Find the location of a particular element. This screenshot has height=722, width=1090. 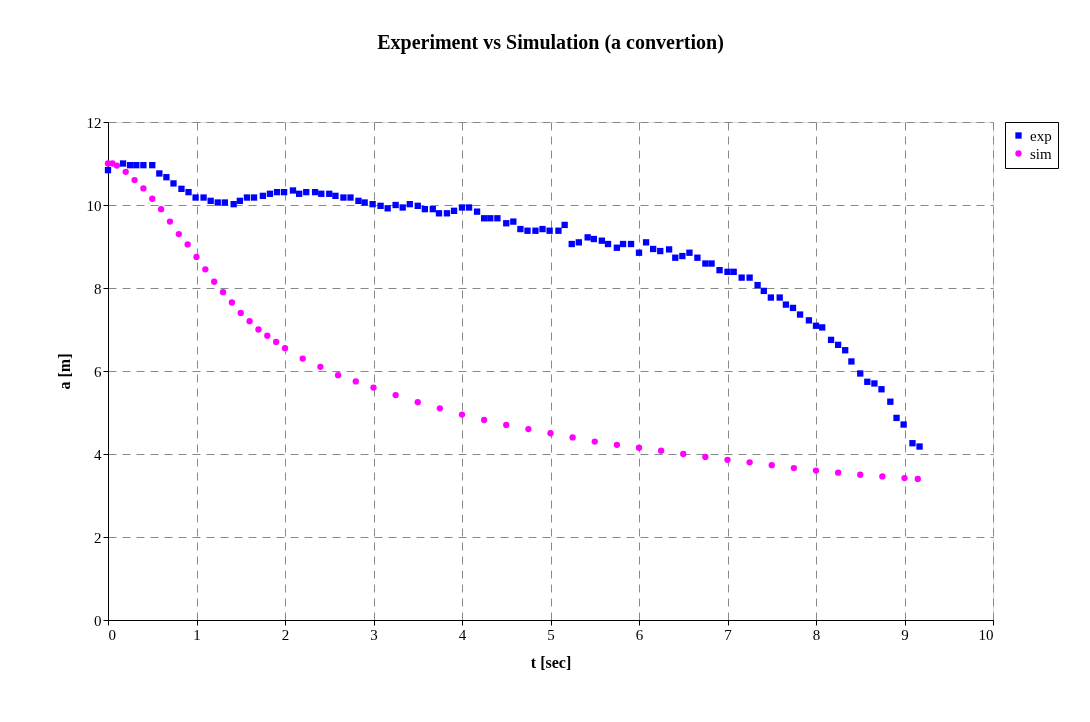

x-tick-label: 9 is located at coordinates (905, 634).